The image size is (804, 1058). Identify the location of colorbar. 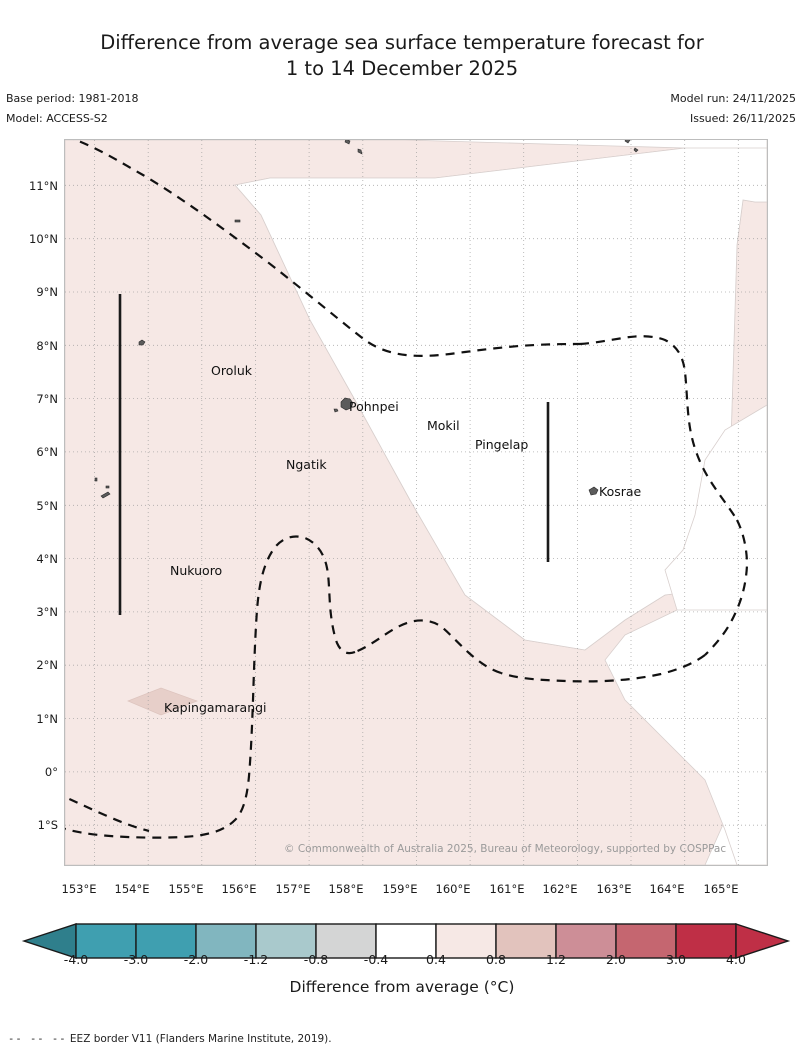
(402, 941).